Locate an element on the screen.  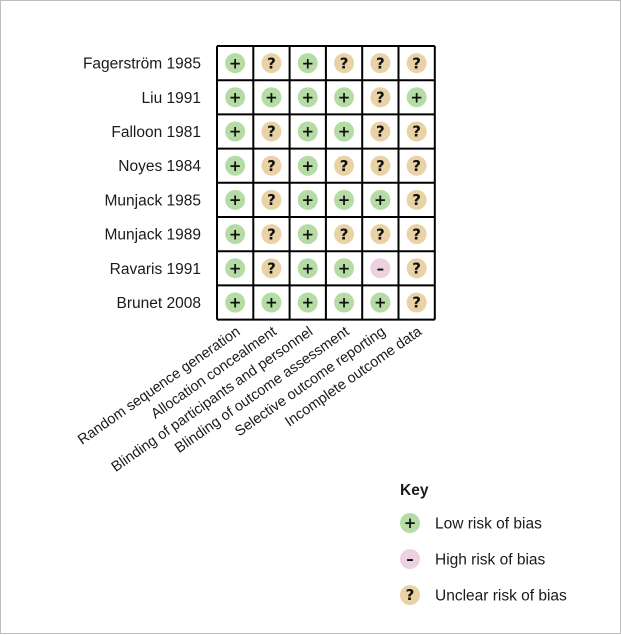
cell-6-5: ? is located at coordinates (380, 234).